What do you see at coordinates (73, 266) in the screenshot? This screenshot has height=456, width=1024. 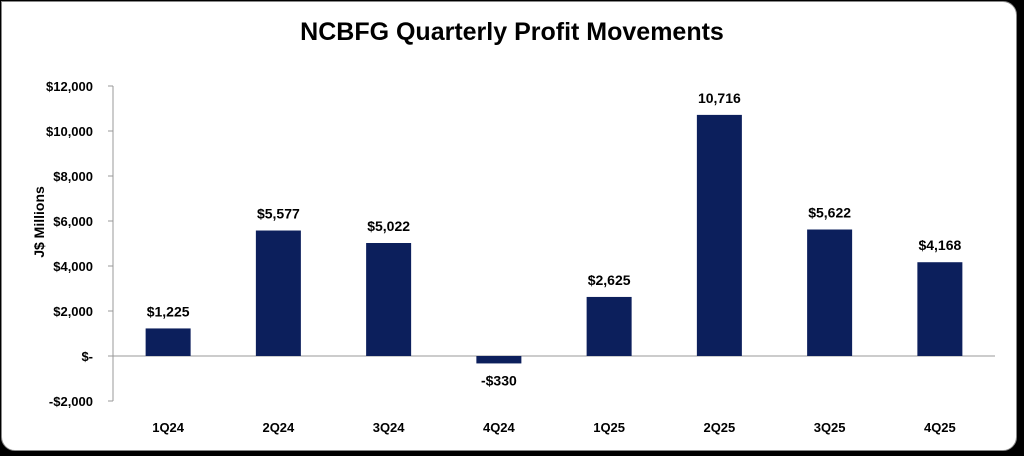 I see `y-tick-label: $4,000` at bounding box center [73, 266].